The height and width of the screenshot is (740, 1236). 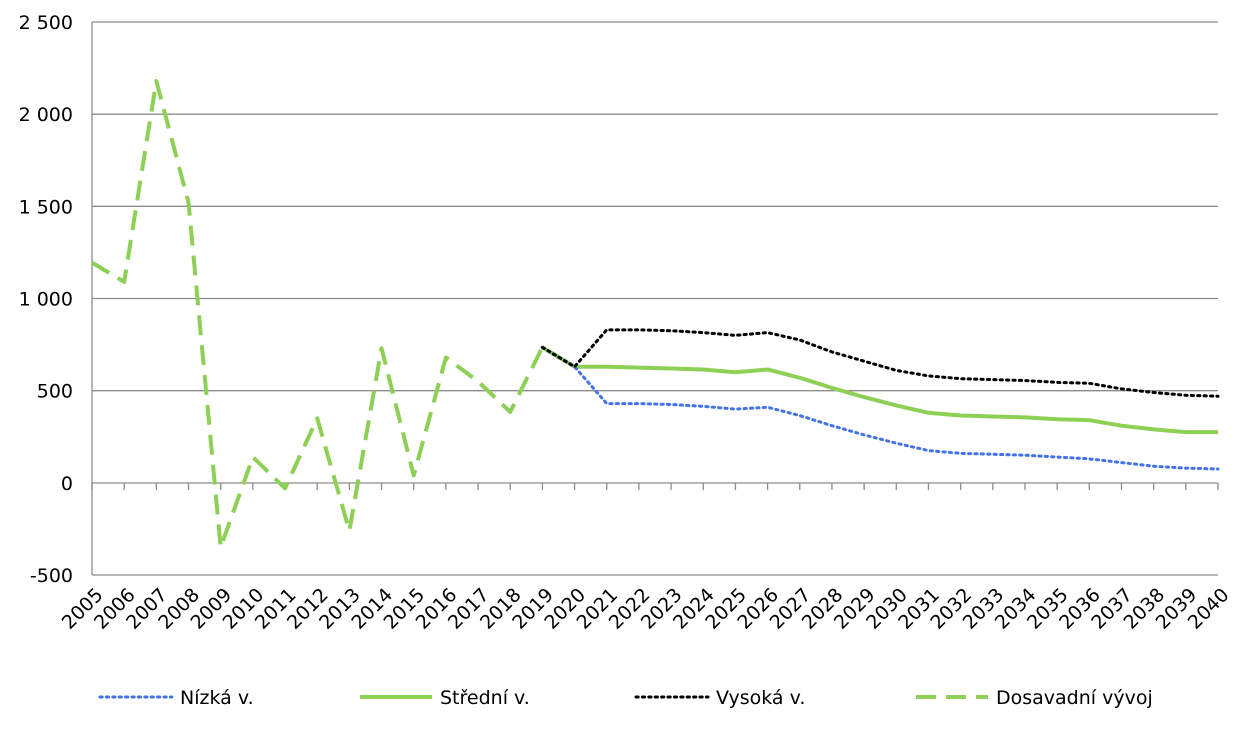 I want to click on y-tick-label: 2 000, so click(x=46, y=115).